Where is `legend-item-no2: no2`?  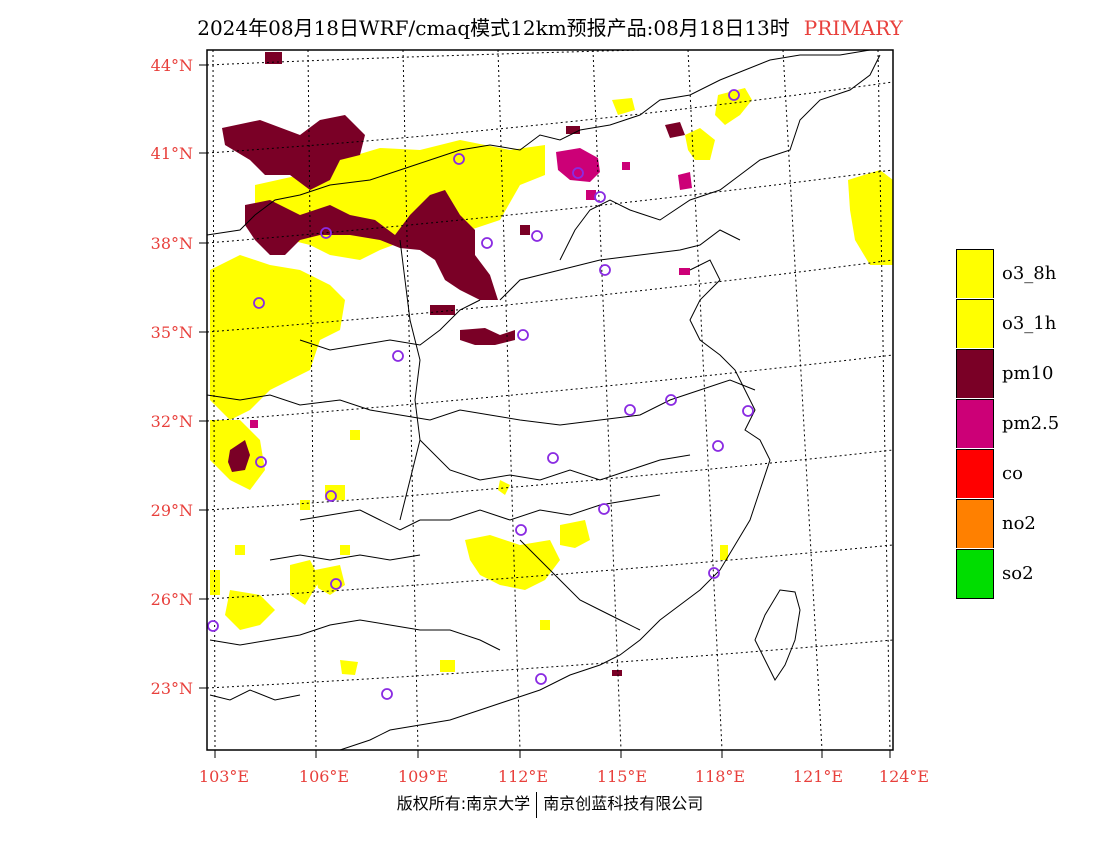 legend-item-no2: no2 is located at coordinates (1026, 524).